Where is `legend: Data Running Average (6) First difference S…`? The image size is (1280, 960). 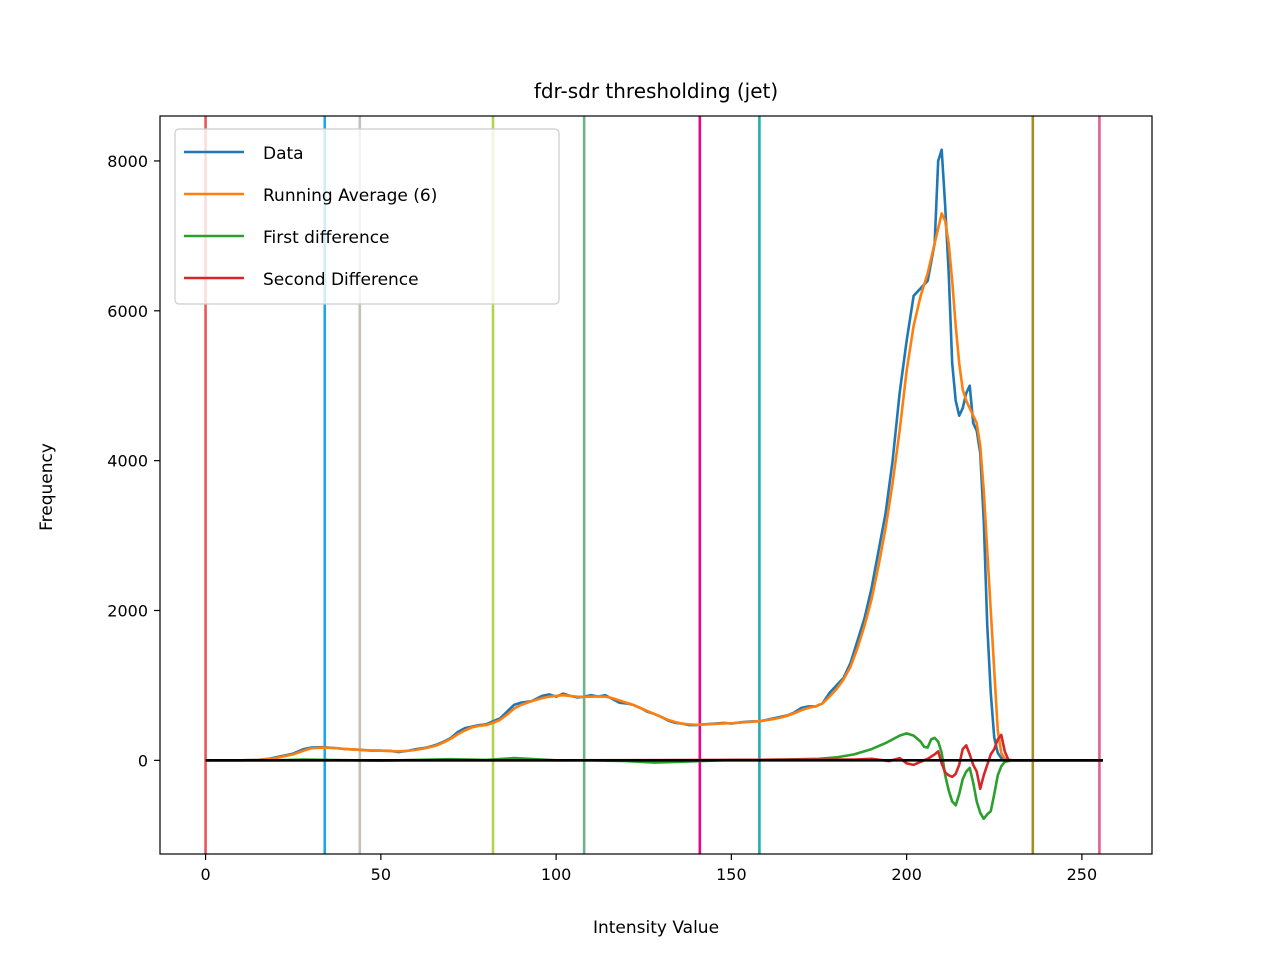 legend: Data Running Average (6) First difference S… is located at coordinates (367, 216).